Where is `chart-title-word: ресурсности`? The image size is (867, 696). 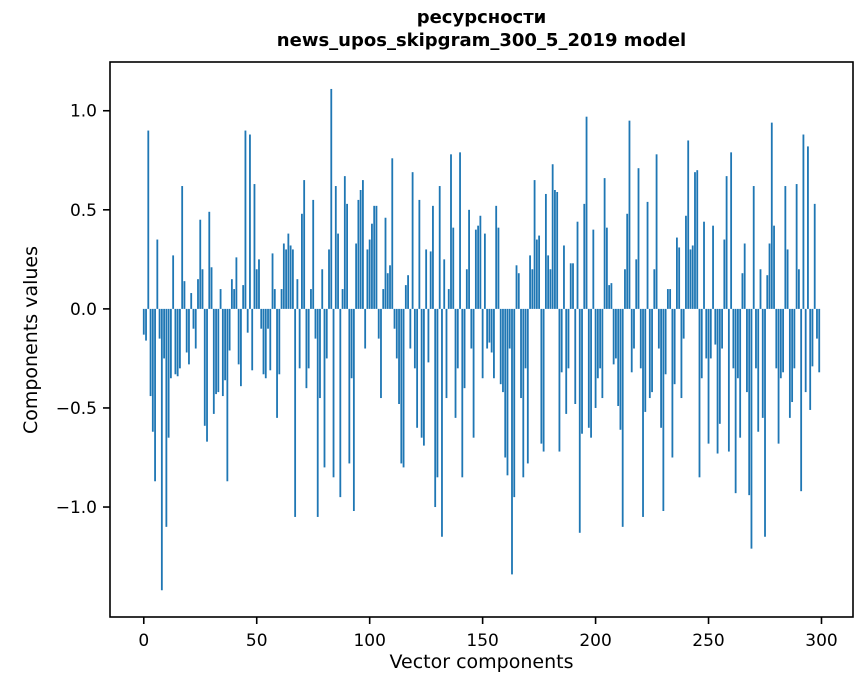
chart-title-word: ресурсности is located at coordinates (481, 17).